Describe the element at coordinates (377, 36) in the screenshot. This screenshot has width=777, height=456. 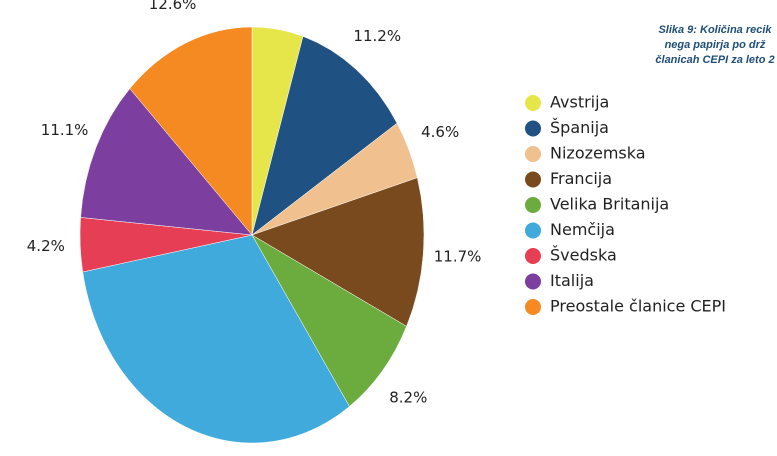
I see `data-label: 11.2%` at that location.